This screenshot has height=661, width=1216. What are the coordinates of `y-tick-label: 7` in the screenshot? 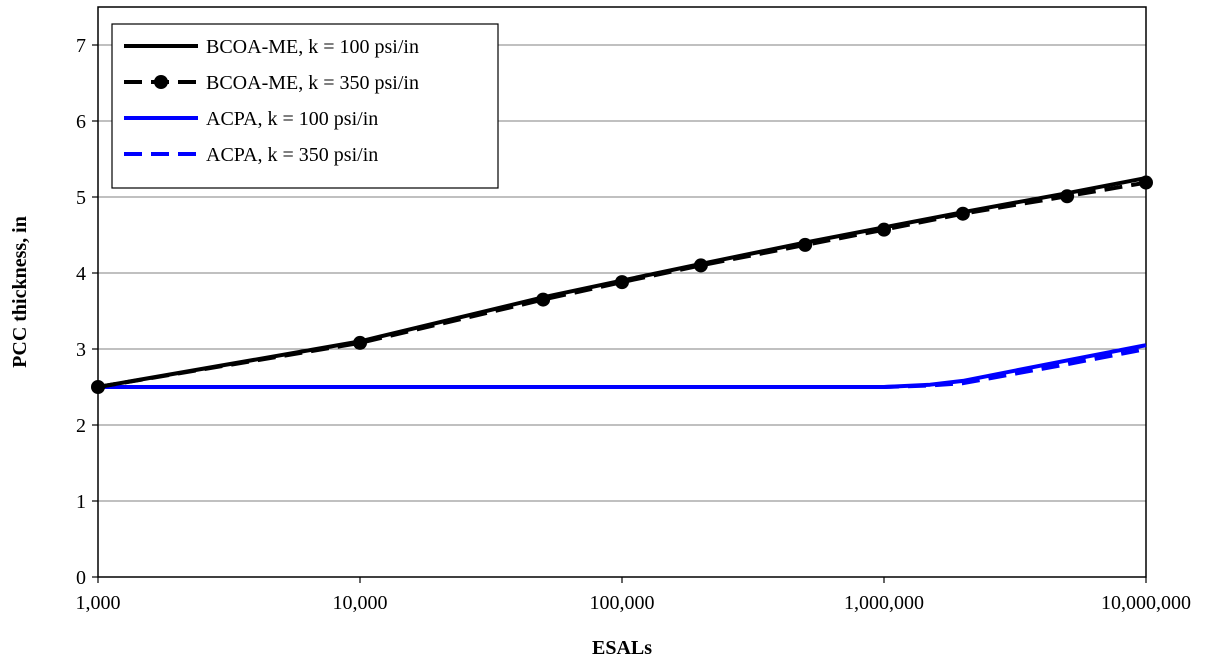 It's located at (81, 46).